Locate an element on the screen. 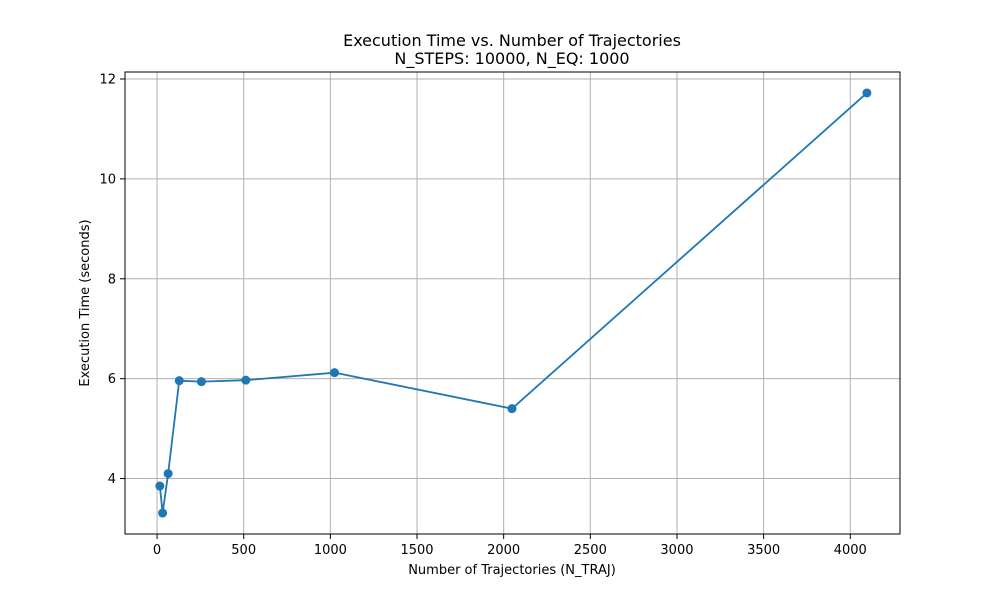 The height and width of the screenshot is (600, 1000). y-tick-label: 4 is located at coordinates (112, 479).